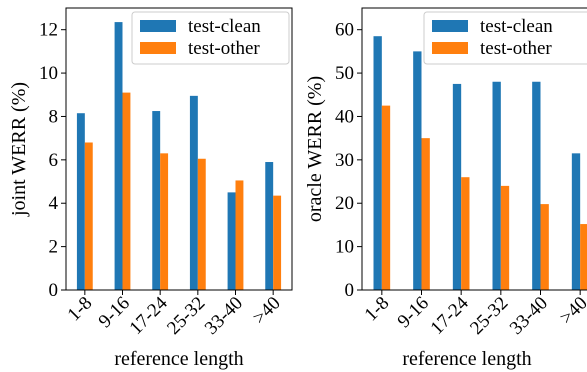 The width and height of the screenshot is (587, 372). What do you see at coordinates (344, 30) in the screenshot?
I see `y-tick-label: 60` at bounding box center [344, 30].